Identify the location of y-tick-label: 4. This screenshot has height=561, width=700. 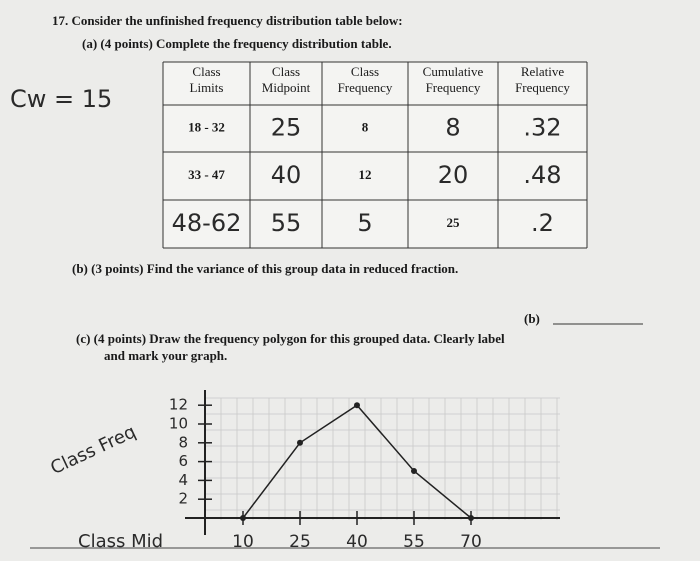
(183, 480).